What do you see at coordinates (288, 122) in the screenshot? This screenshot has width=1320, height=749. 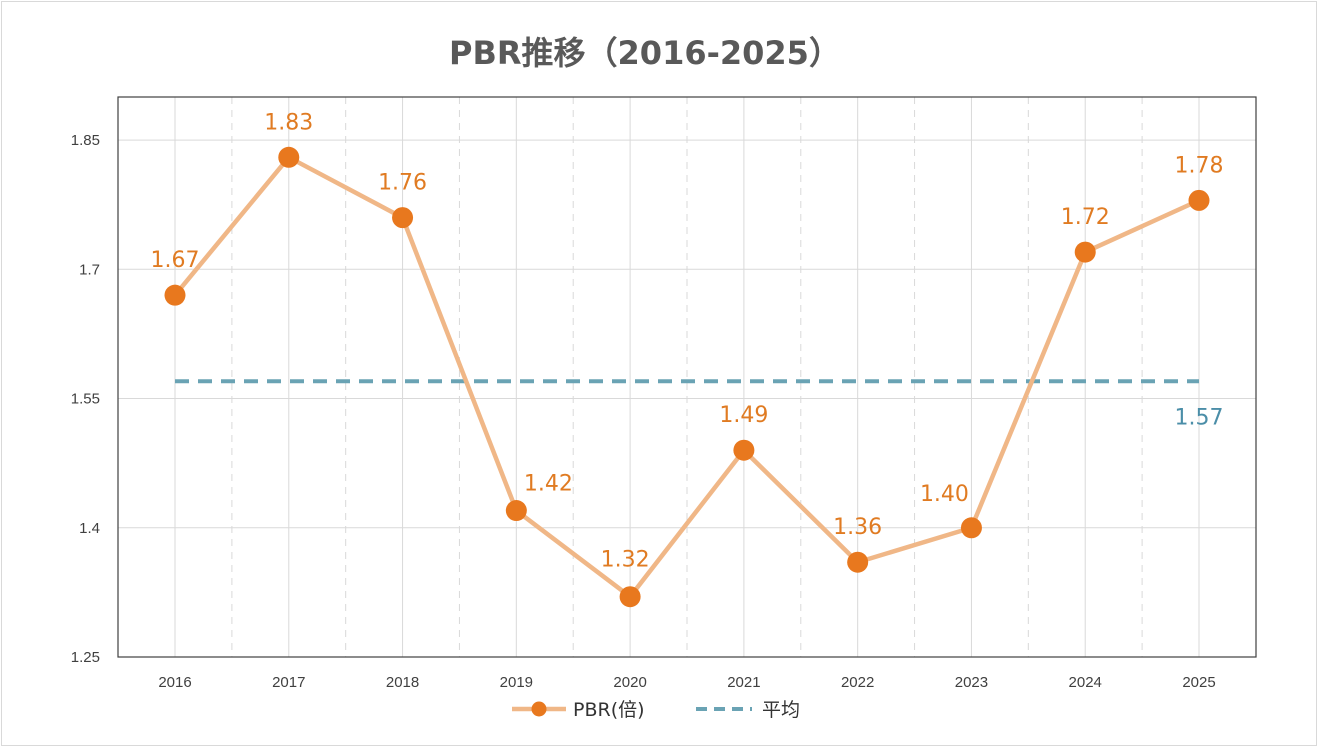 I see `pbr-data-label: 1.83` at bounding box center [288, 122].